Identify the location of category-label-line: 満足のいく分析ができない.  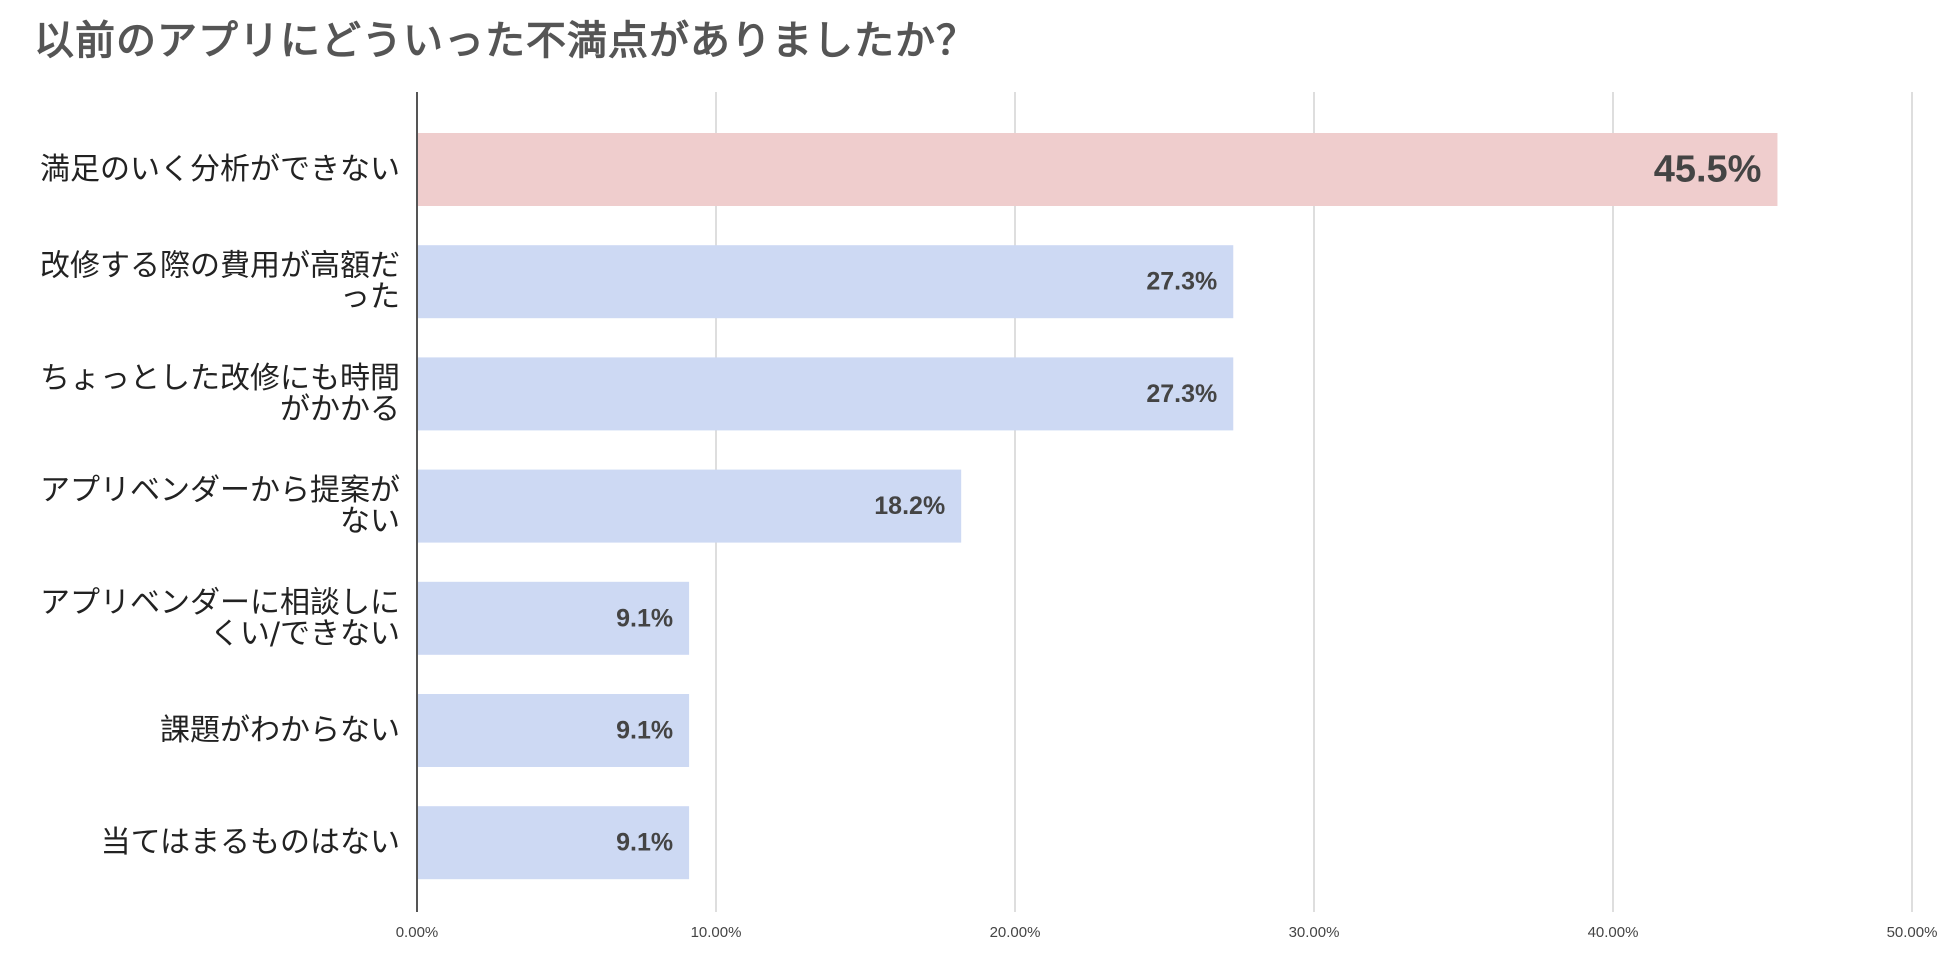
(220, 169).